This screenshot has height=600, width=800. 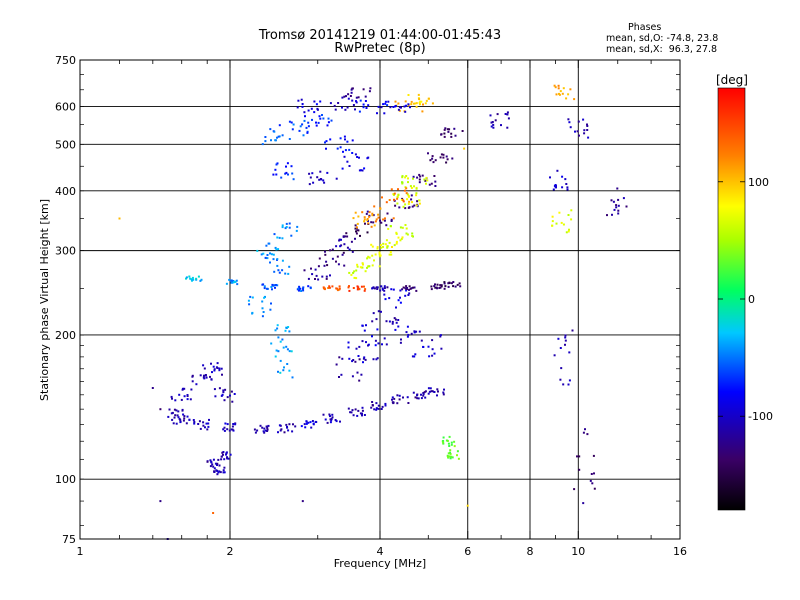 What do you see at coordinates (380, 551) in the screenshot?
I see `x-tick-label: 4` at bounding box center [380, 551].